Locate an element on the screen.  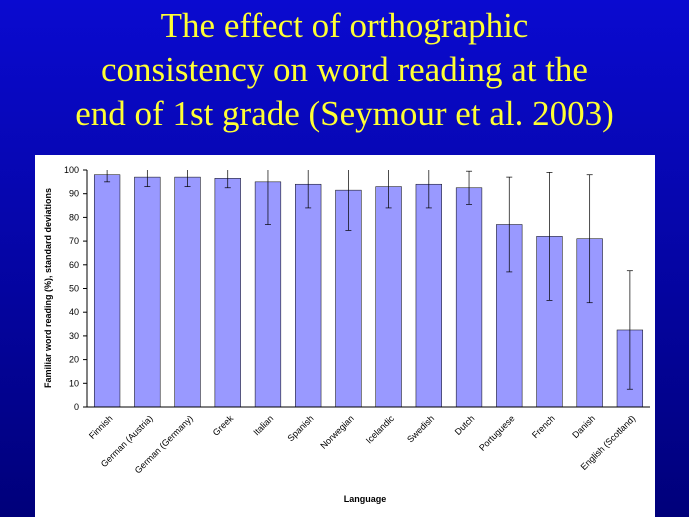
title-line: consistency on word reading at the is located at coordinates (344, 69).